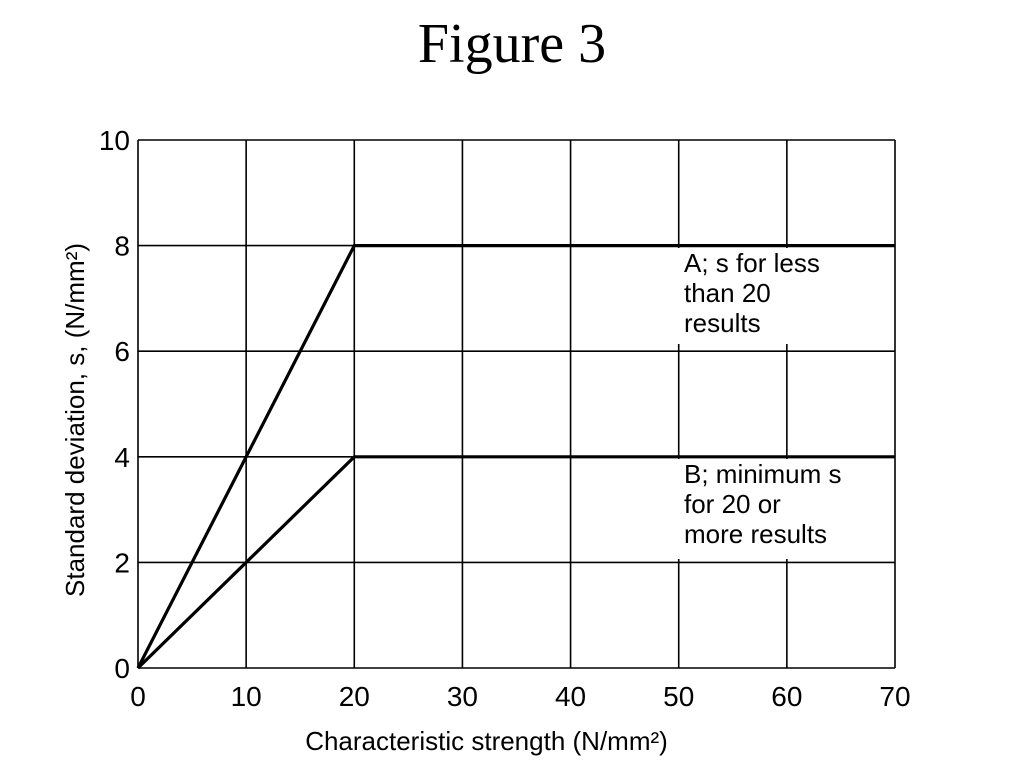  What do you see at coordinates (122, 351) in the screenshot?
I see `y-tick-label: 6` at bounding box center [122, 351].